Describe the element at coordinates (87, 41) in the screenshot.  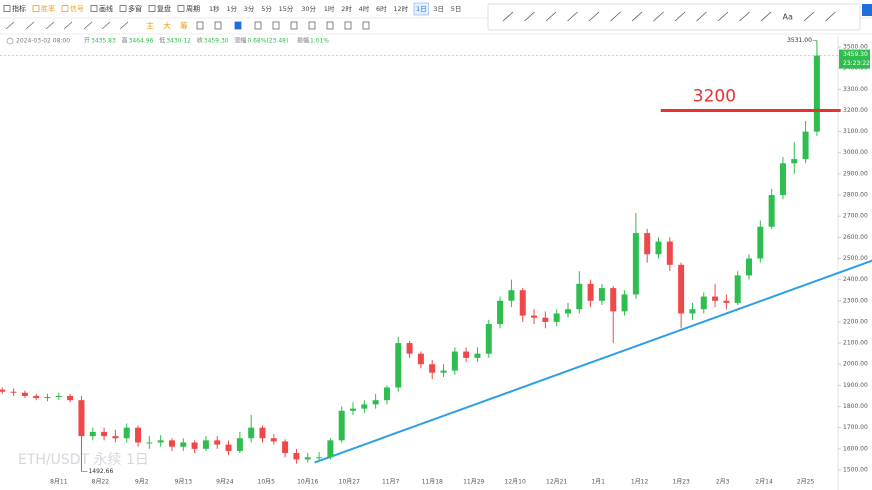
I see `info-label: 开` at that location.